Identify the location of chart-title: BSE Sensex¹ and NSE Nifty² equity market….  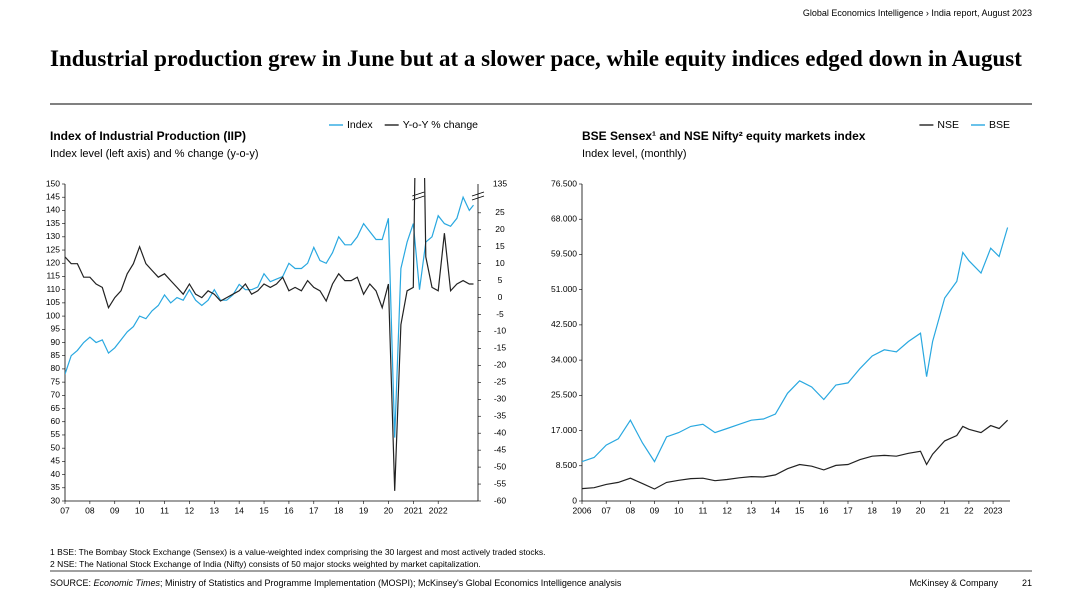
(724, 136).